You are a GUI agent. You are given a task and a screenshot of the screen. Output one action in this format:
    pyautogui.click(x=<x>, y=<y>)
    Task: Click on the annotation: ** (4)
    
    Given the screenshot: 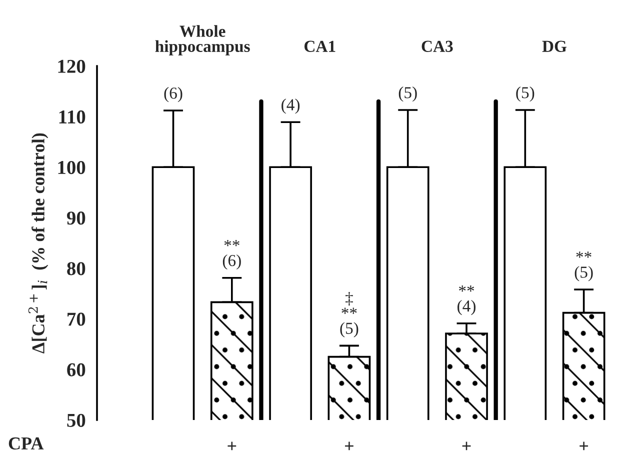 What is the action you would take?
    pyautogui.click(x=467, y=300)
    